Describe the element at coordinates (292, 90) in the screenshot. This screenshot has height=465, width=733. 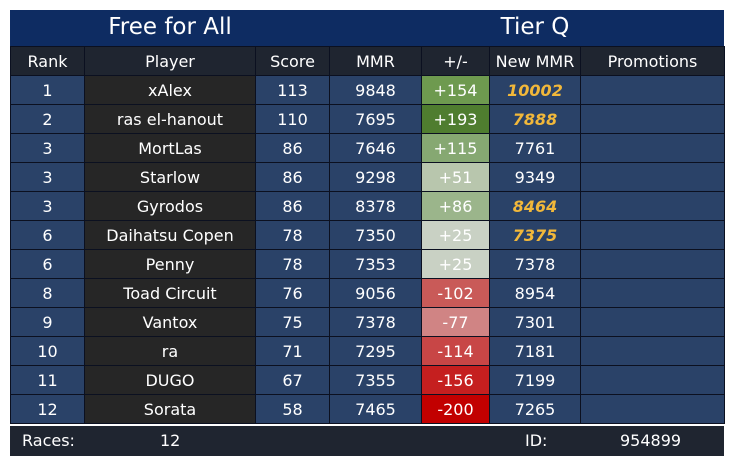
I see `score-cell: 113` at that location.